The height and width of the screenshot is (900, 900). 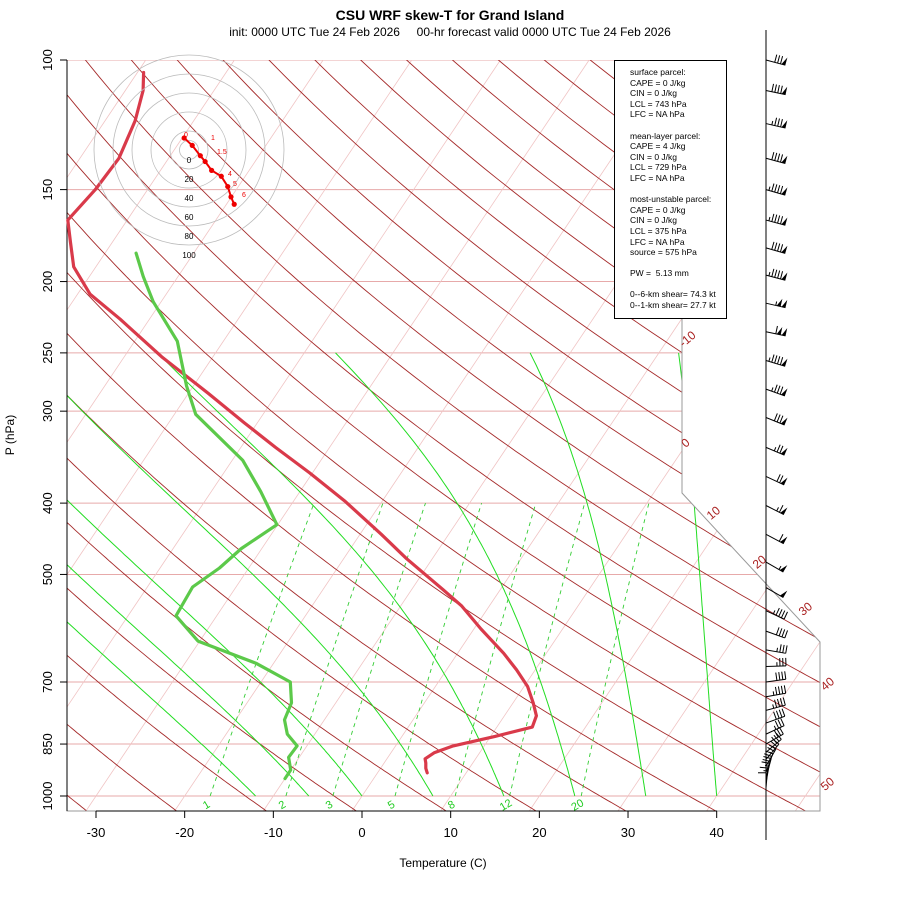 What do you see at coordinates (213, 138) in the screenshot?
I see `hodograph-height-label: 1` at bounding box center [213, 138].